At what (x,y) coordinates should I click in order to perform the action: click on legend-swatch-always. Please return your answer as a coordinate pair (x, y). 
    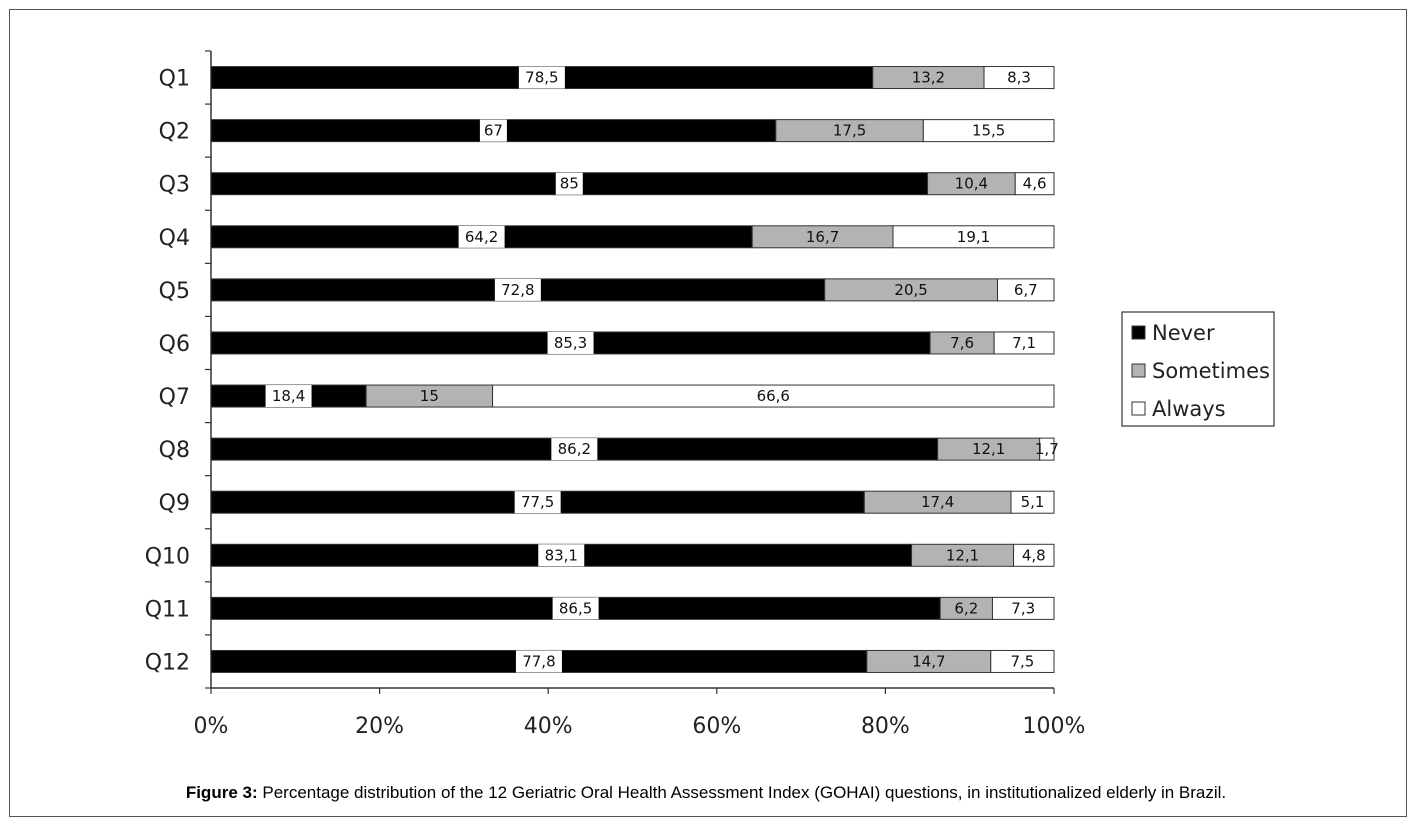
    Looking at the image, I should click on (1138, 408).